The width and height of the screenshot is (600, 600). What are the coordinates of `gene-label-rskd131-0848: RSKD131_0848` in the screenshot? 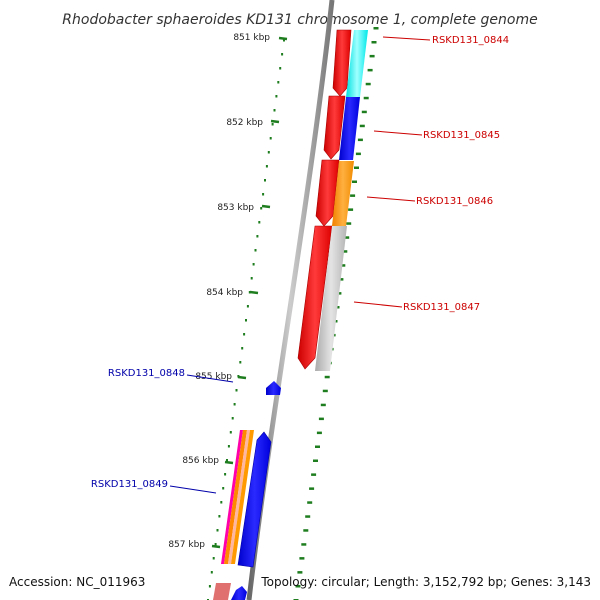 It's located at (146, 373).